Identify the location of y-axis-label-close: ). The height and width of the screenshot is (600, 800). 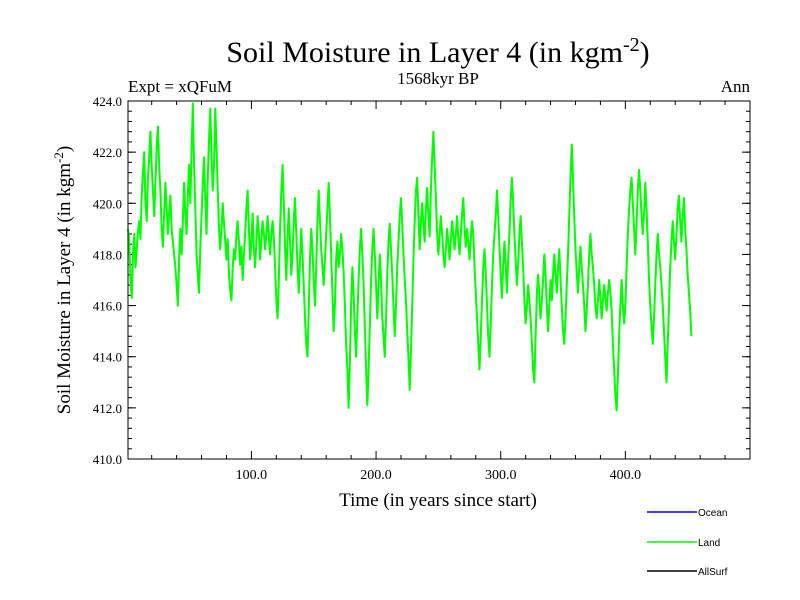
(64, 149).